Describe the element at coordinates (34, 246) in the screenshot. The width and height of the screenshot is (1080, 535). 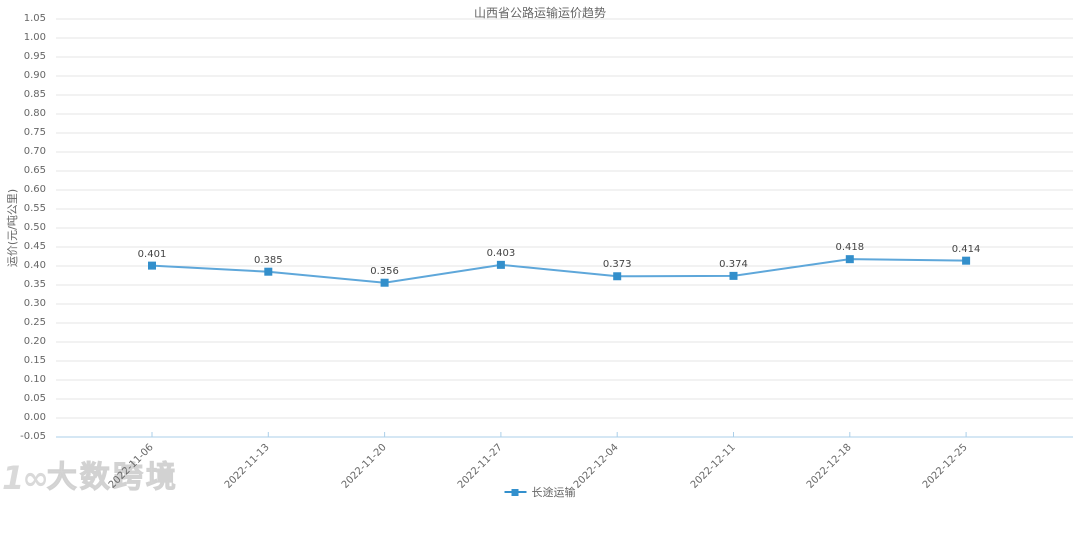
I see `y-tick-label: 0.45` at that location.